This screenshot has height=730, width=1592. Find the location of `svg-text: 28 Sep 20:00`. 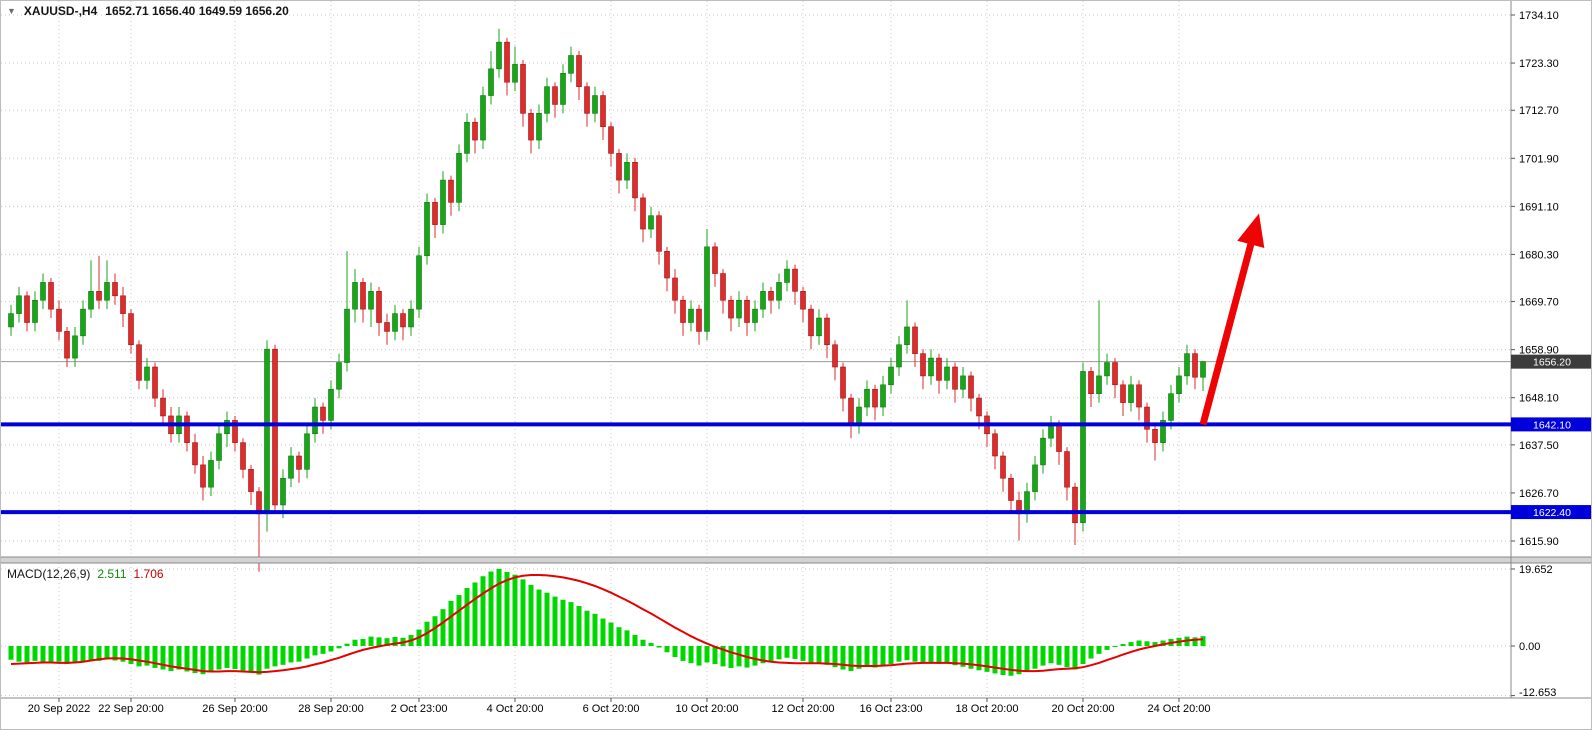

svg-text: 28 Sep 20:00 is located at coordinates (330, 709).